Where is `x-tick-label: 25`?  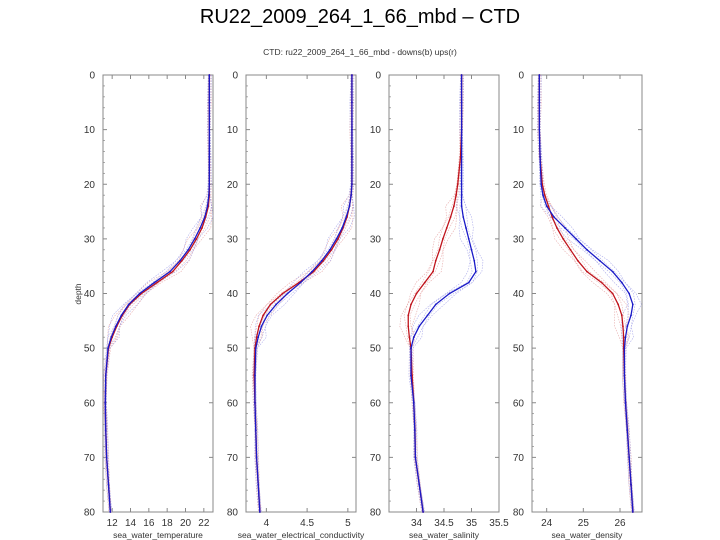 x-tick-label: 25 is located at coordinates (584, 523).